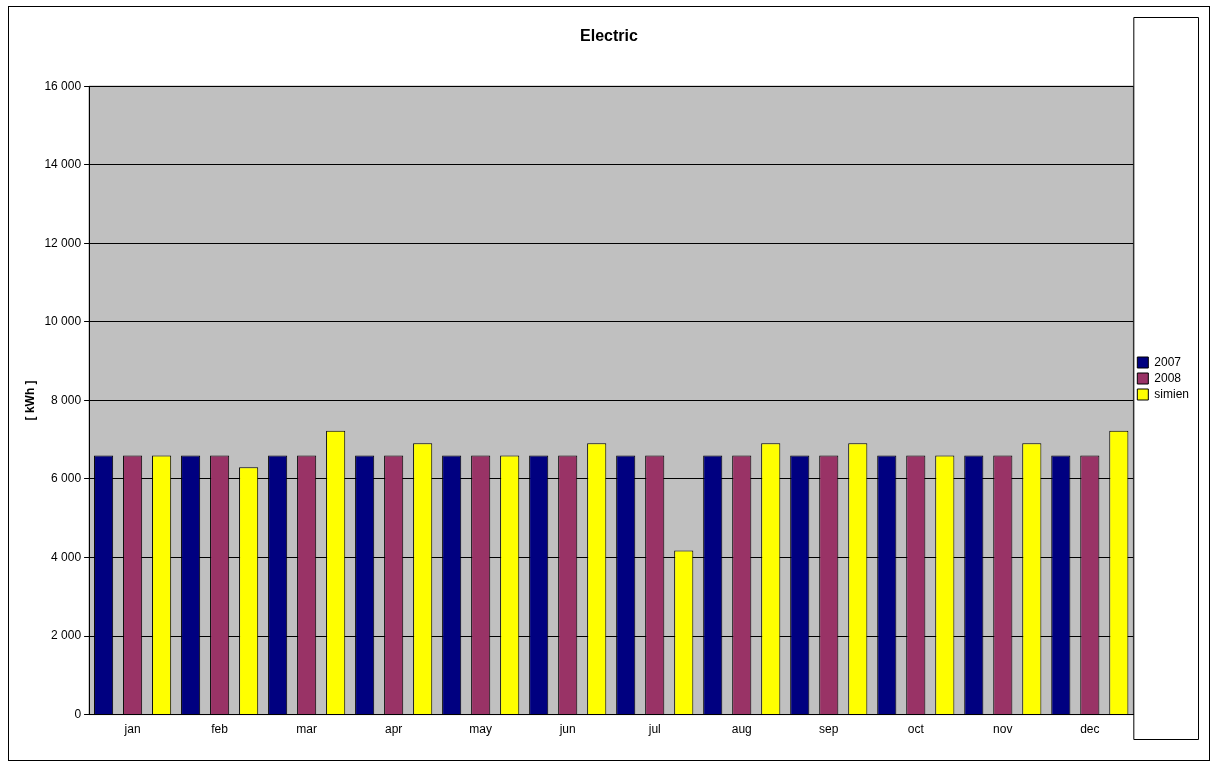  I want to click on legend-label: 2008, so click(1168, 377).